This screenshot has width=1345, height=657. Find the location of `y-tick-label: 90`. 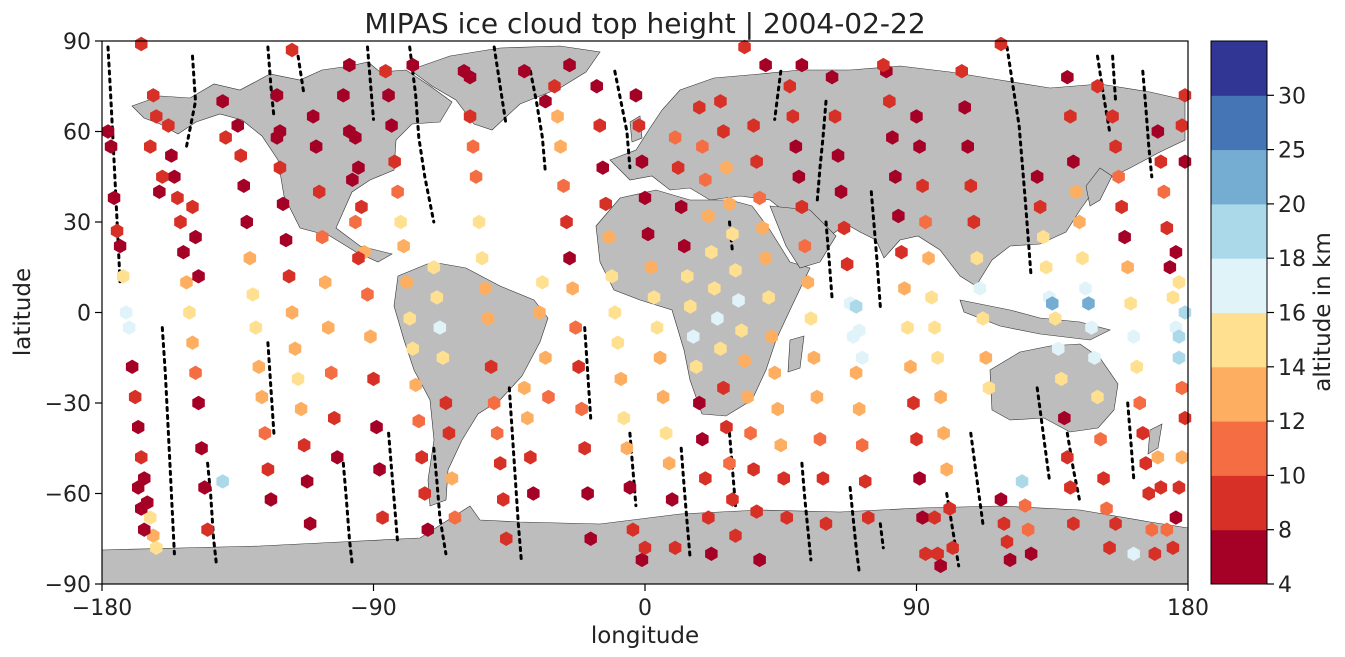

y-tick-label: 90 is located at coordinates (77, 42).